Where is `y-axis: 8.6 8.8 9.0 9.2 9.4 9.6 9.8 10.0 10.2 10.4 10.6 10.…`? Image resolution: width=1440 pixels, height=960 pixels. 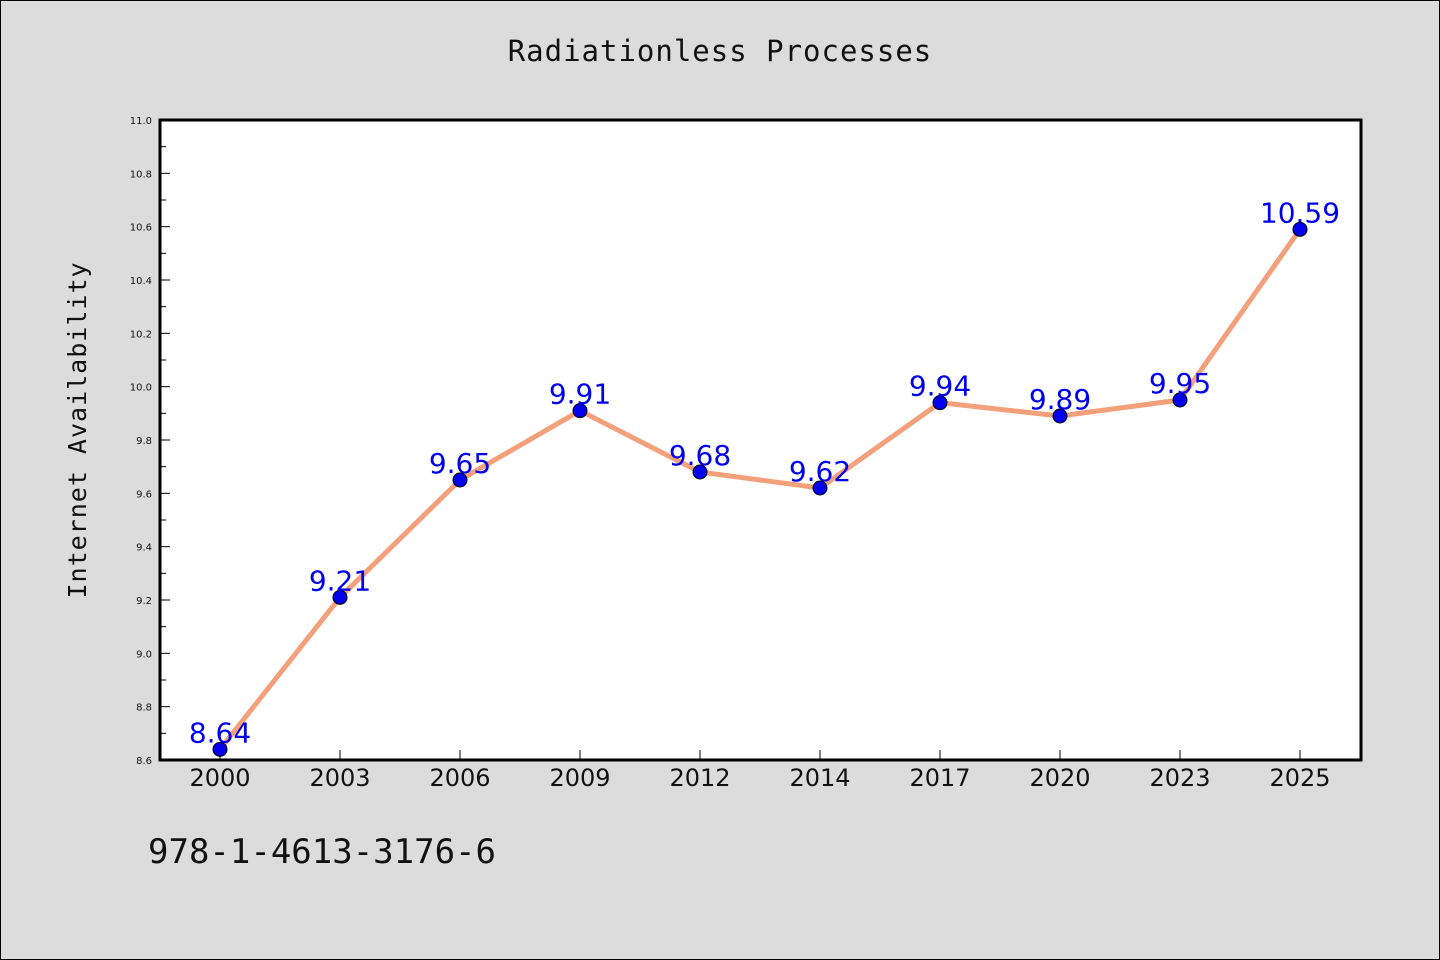 y-axis: 8.6 8.8 9.0 9.2 9.4 9.6 9.8 10.0 10.2 10.4 10.6 10.… is located at coordinates (150, 441).